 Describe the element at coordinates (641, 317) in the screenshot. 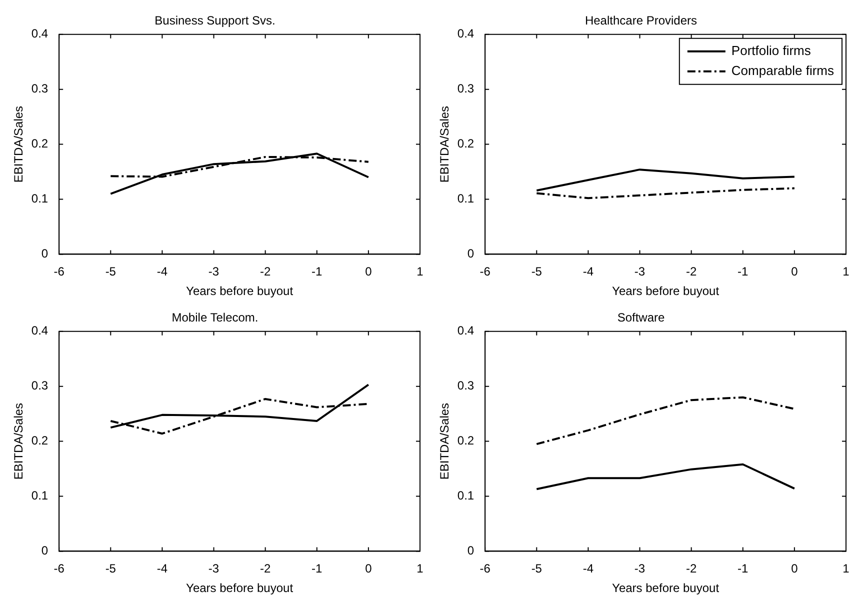

I see `chart-title: Software` at that location.